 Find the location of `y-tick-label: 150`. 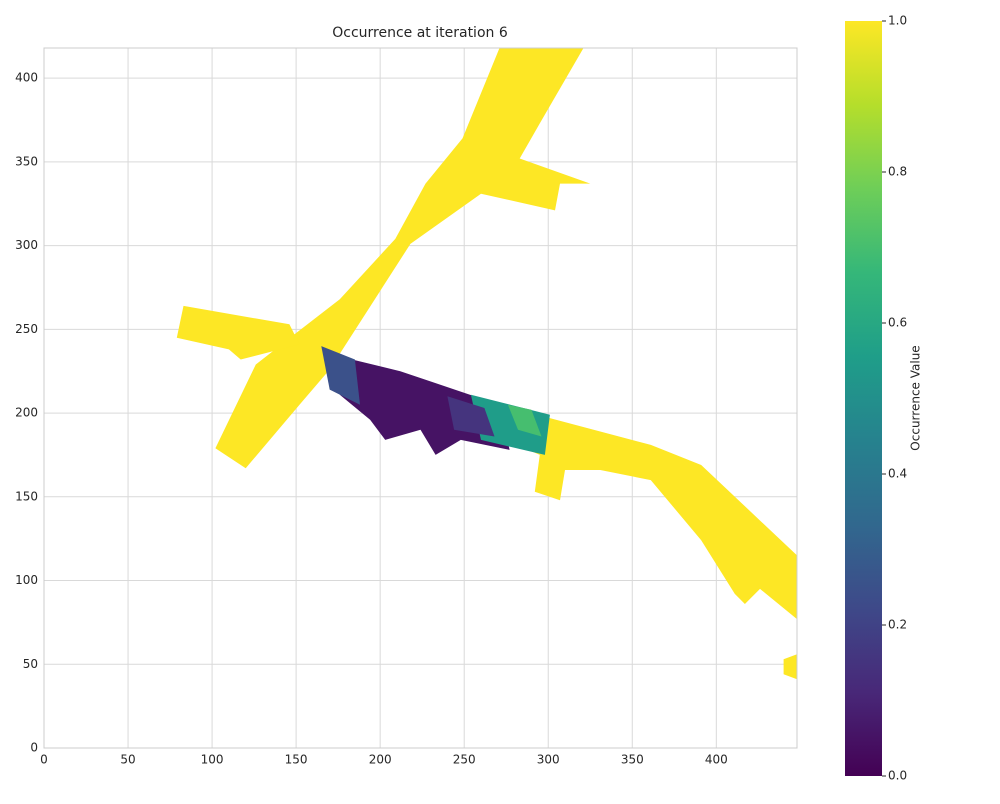

y-tick-label: 150 is located at coordinates (26, 496).